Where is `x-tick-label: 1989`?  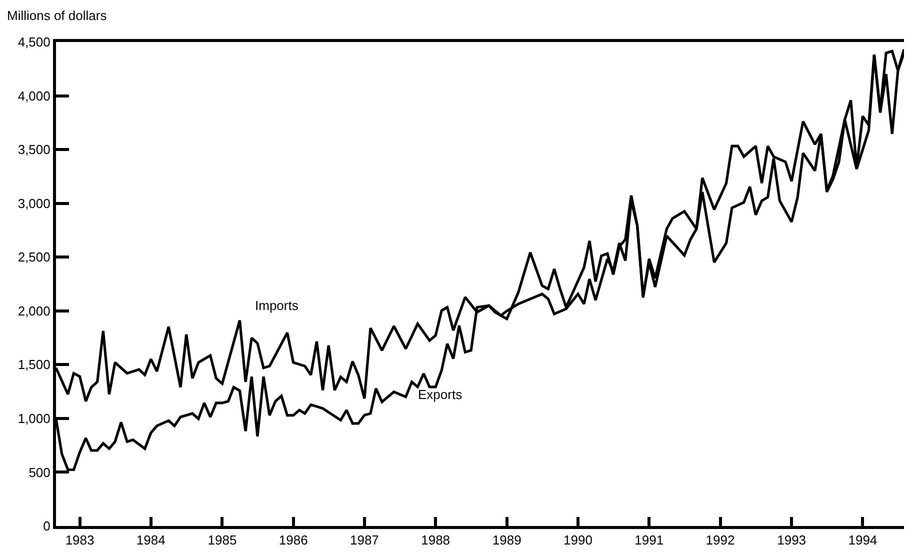 x-tick-label: 1989 is located at coordinates (507, 540).